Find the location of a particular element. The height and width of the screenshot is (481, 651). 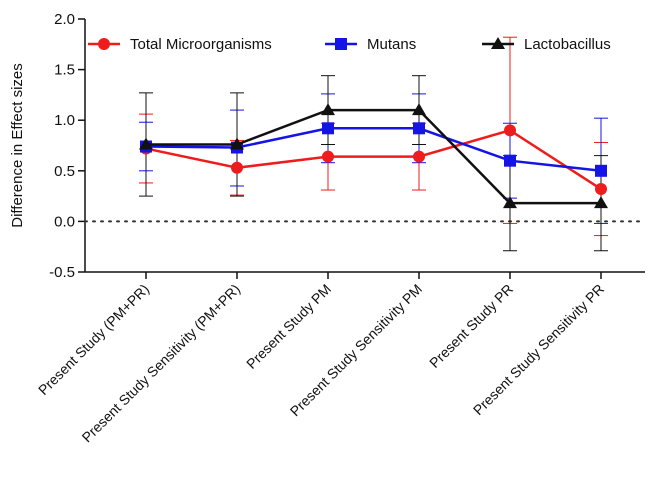

legend-item: Mutans is located at coordinates (370, 44).